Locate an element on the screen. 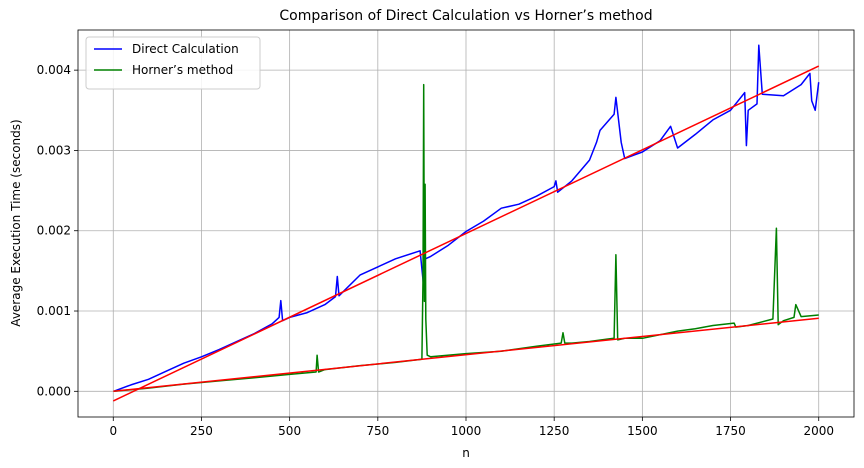 This screenshot has width=864, height=468. legend-label: Horner’s method is located at coordinates (182, 70).